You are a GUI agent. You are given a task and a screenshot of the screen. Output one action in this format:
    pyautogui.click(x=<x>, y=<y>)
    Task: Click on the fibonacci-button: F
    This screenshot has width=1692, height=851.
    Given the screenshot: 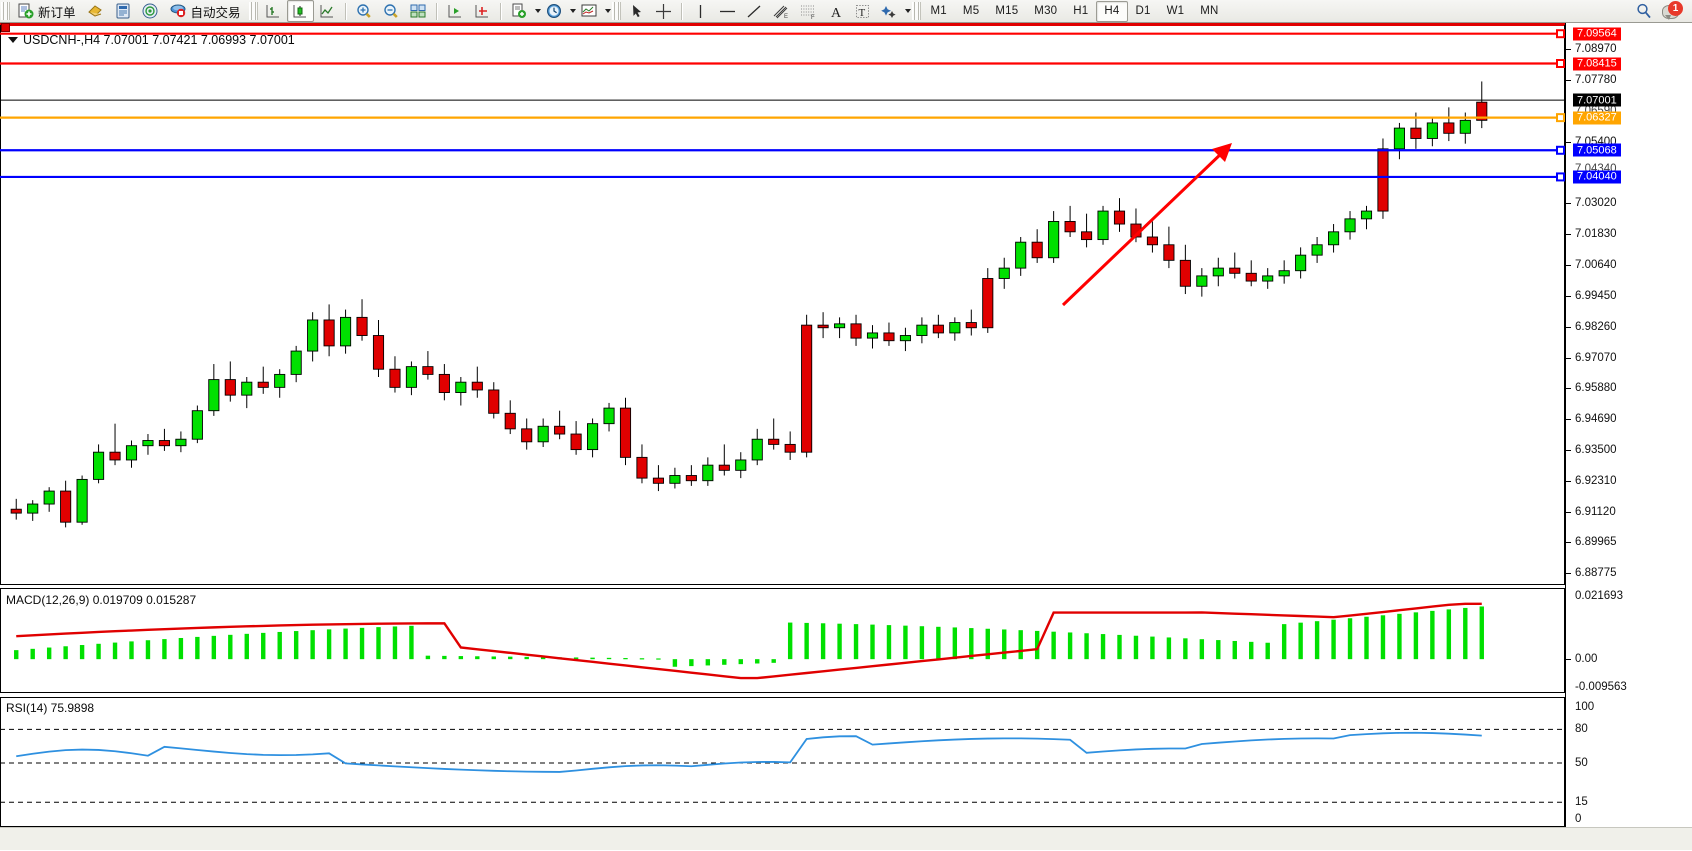 What is the action you would take?
    pyautogui.click(x=808, y=11)
    